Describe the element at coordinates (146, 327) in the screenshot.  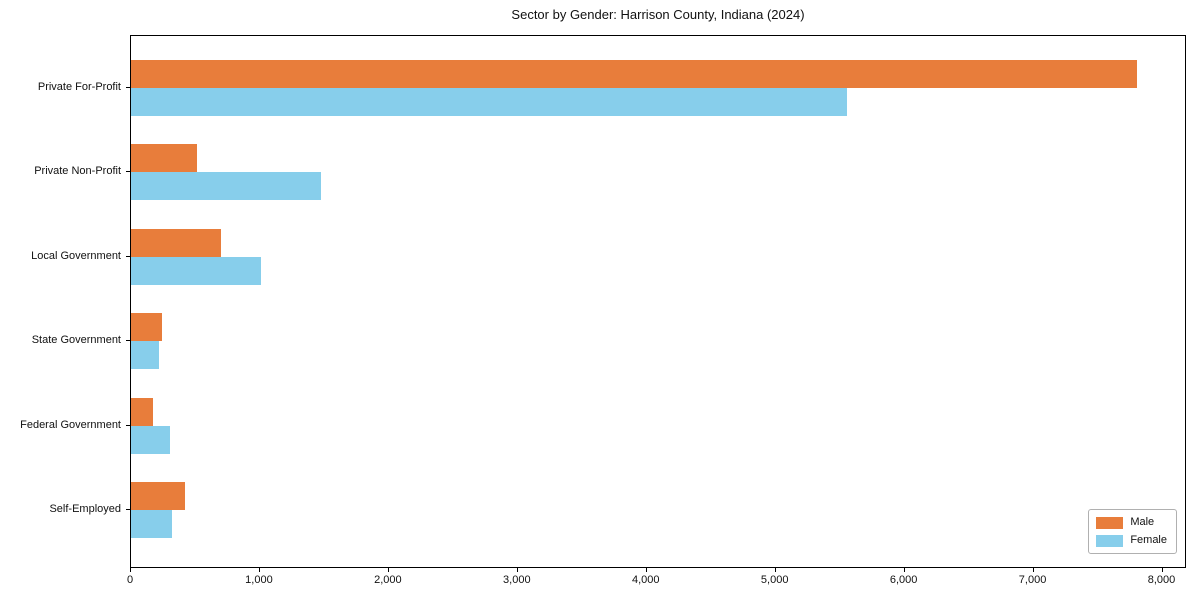
I see `bar-male-state-government` at that location.